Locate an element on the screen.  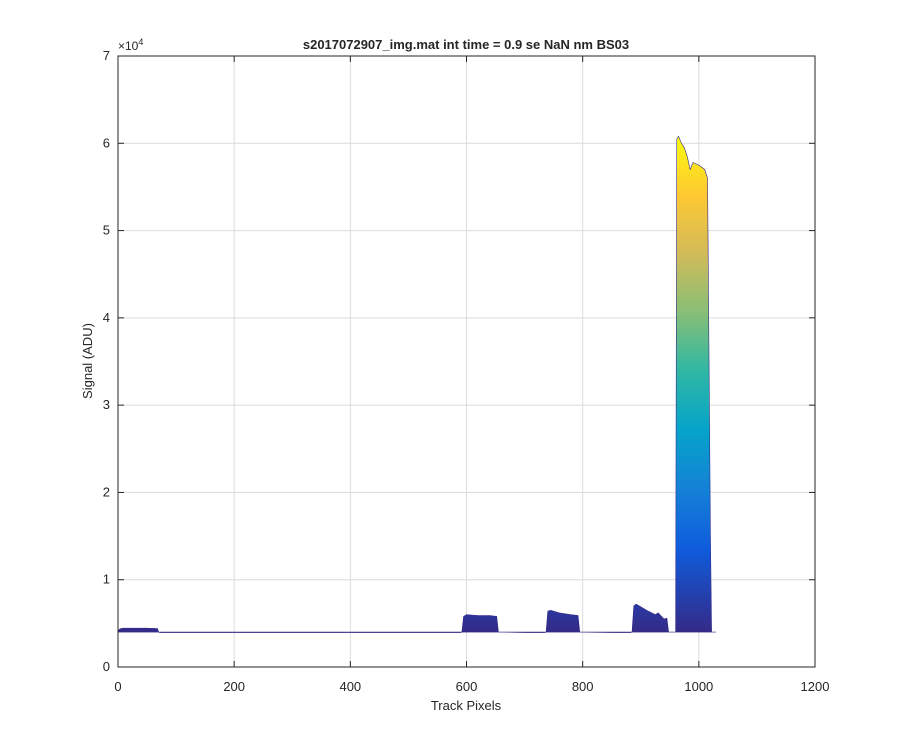
y-tick-label: 1 is located at coordinates (106, 579).